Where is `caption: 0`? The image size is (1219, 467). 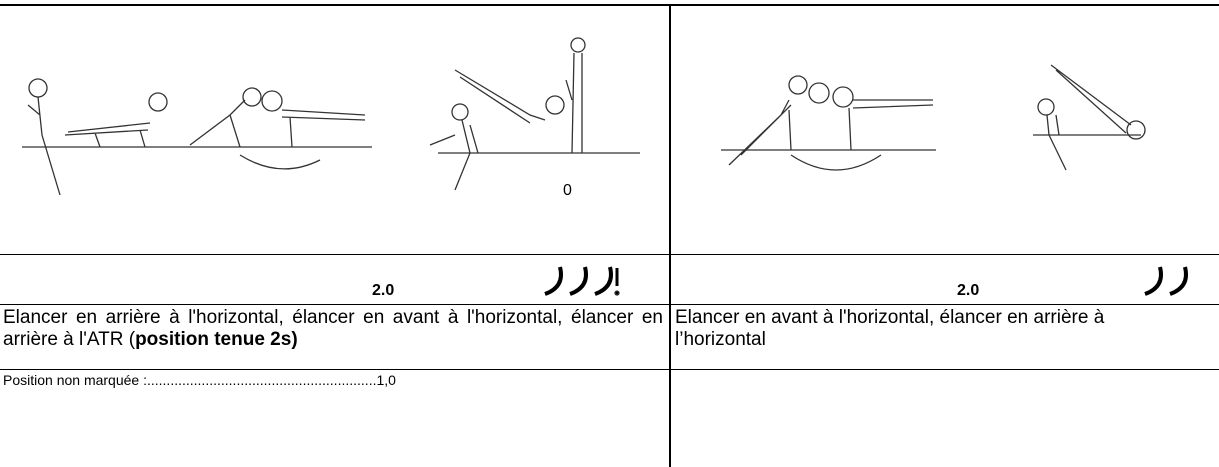 caption: 0 is located at coordinates (567, 190).